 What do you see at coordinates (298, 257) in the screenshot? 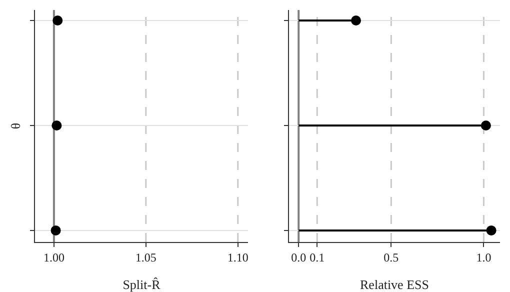
I see `x-tick-label: 0.0` at bounding box center [298, 257].